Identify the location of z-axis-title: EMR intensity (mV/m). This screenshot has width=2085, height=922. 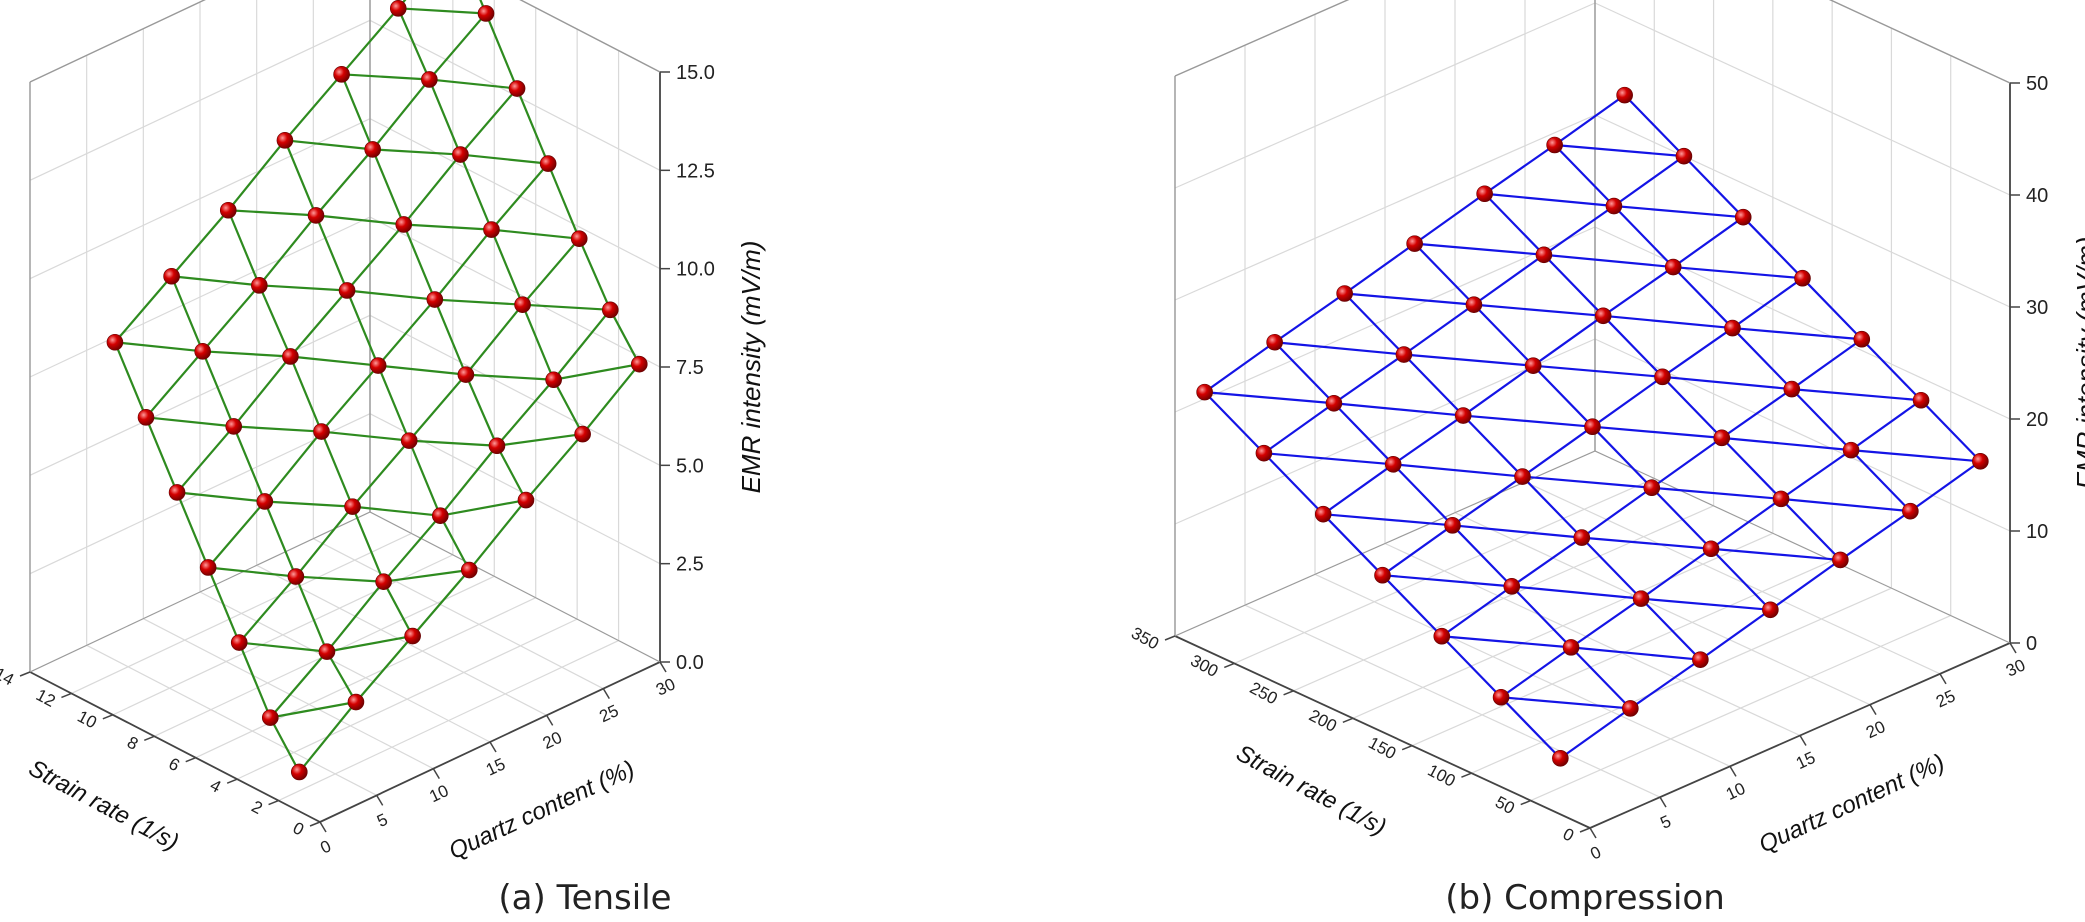
(2078, 363).